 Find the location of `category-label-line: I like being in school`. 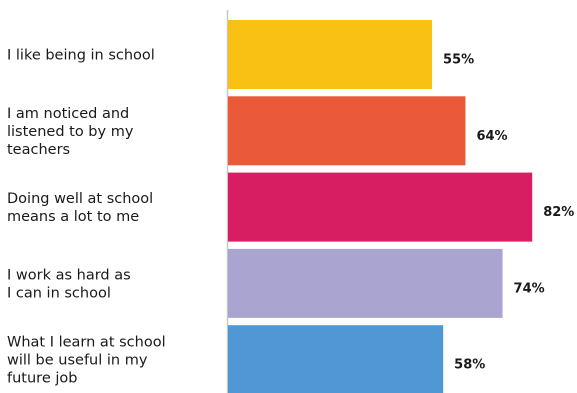

category-label-line: I like being in school is located at coordinates (81, 56).